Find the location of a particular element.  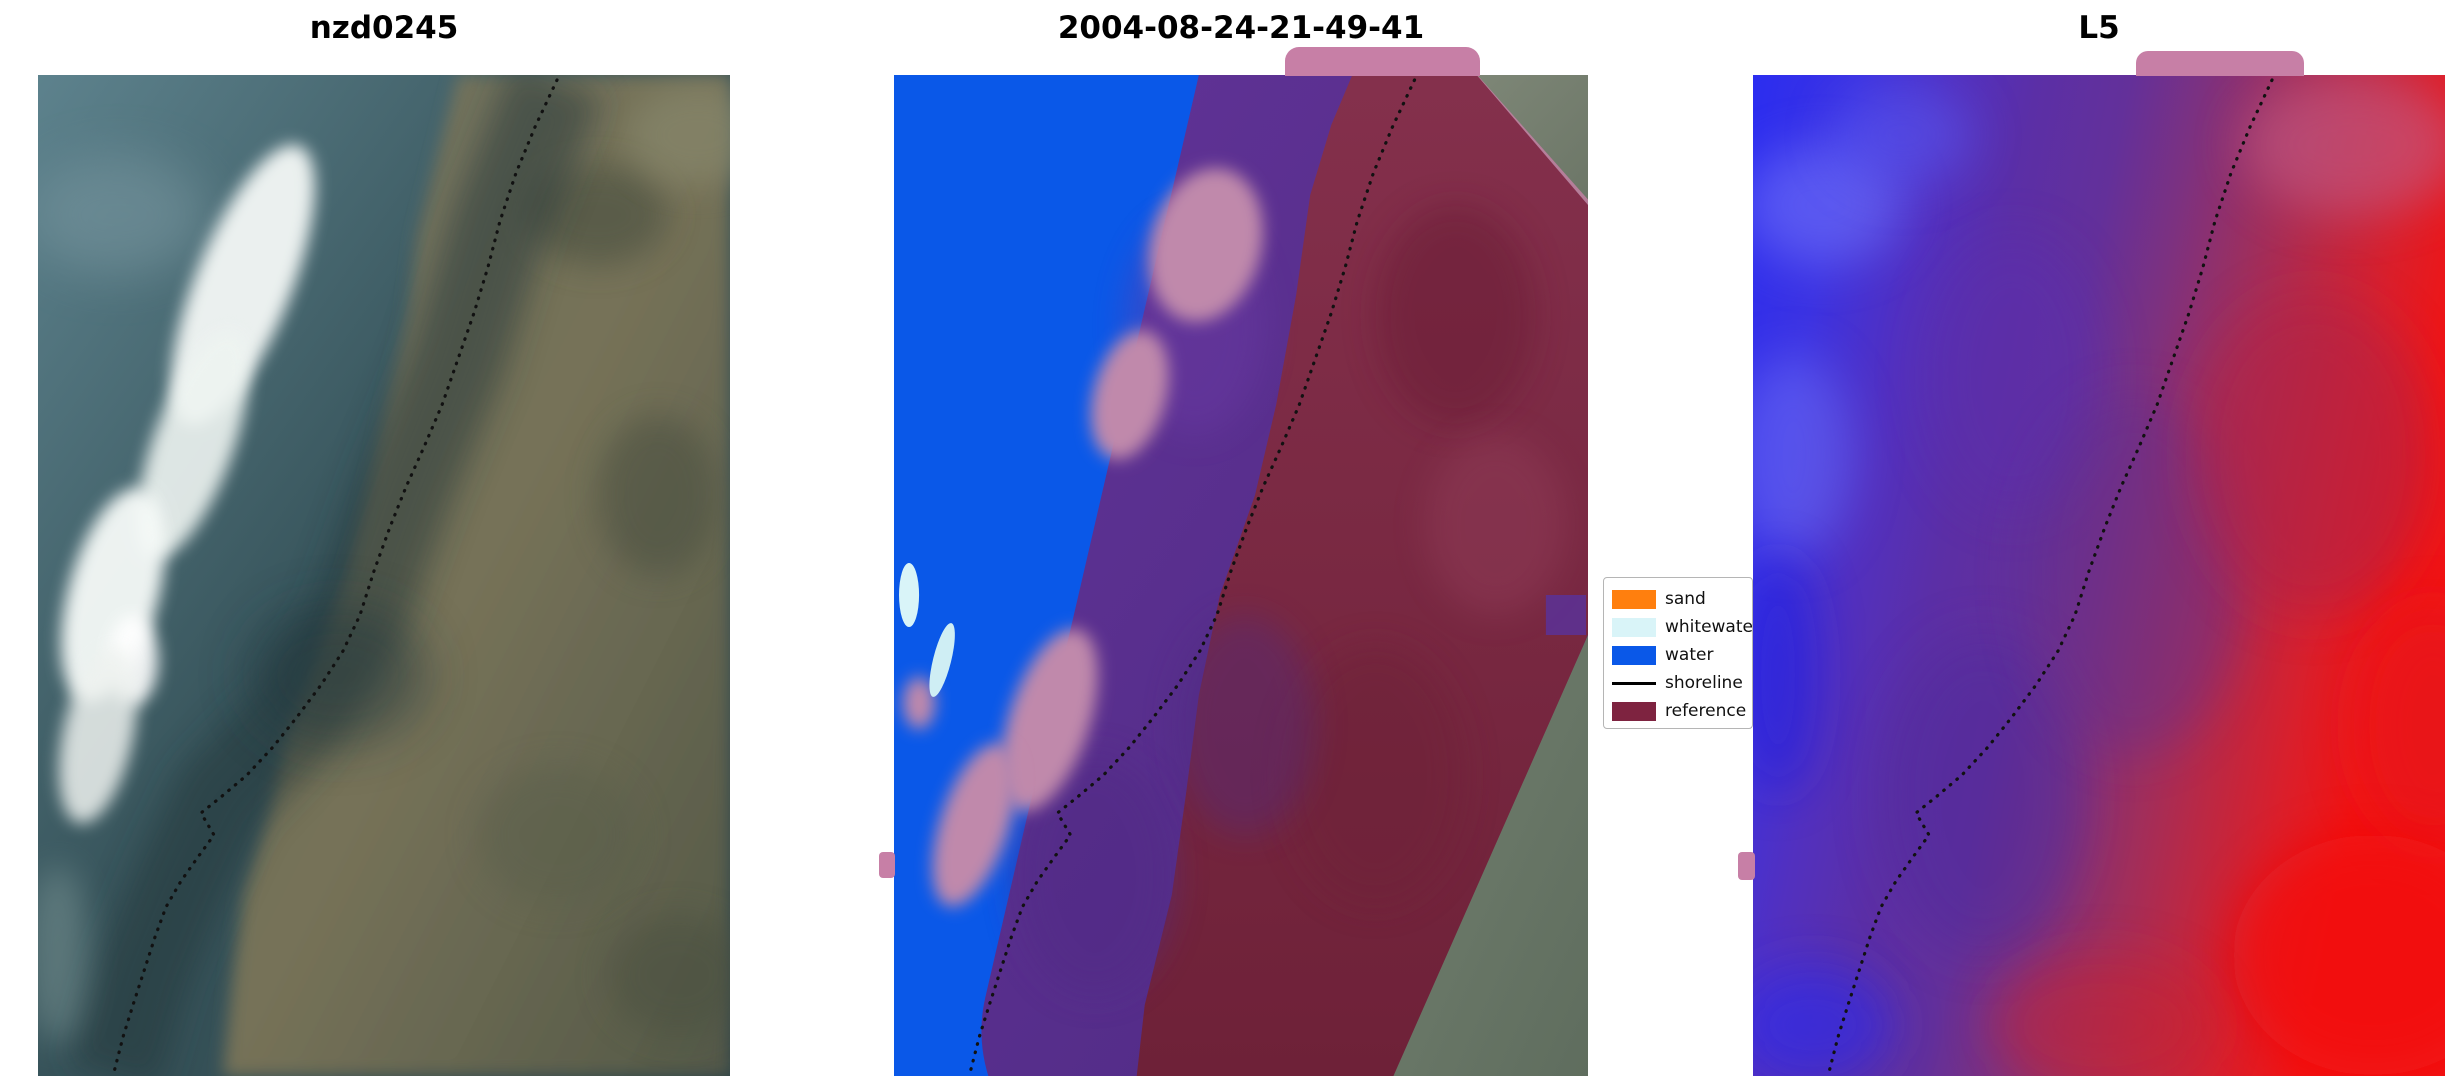

swath-corner-top-right-panel is located at coordinates (2220, 63).